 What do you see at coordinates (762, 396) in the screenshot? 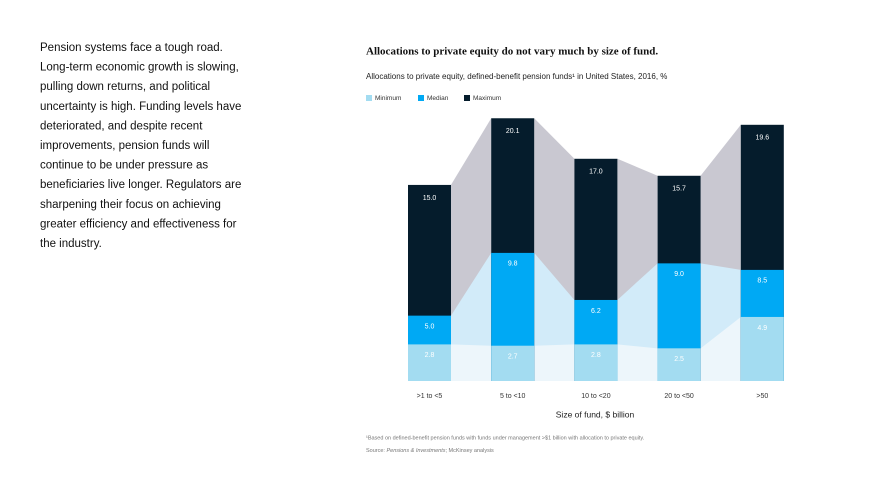
I see `x-tick-label: >50` at bounding box center [762, 396].